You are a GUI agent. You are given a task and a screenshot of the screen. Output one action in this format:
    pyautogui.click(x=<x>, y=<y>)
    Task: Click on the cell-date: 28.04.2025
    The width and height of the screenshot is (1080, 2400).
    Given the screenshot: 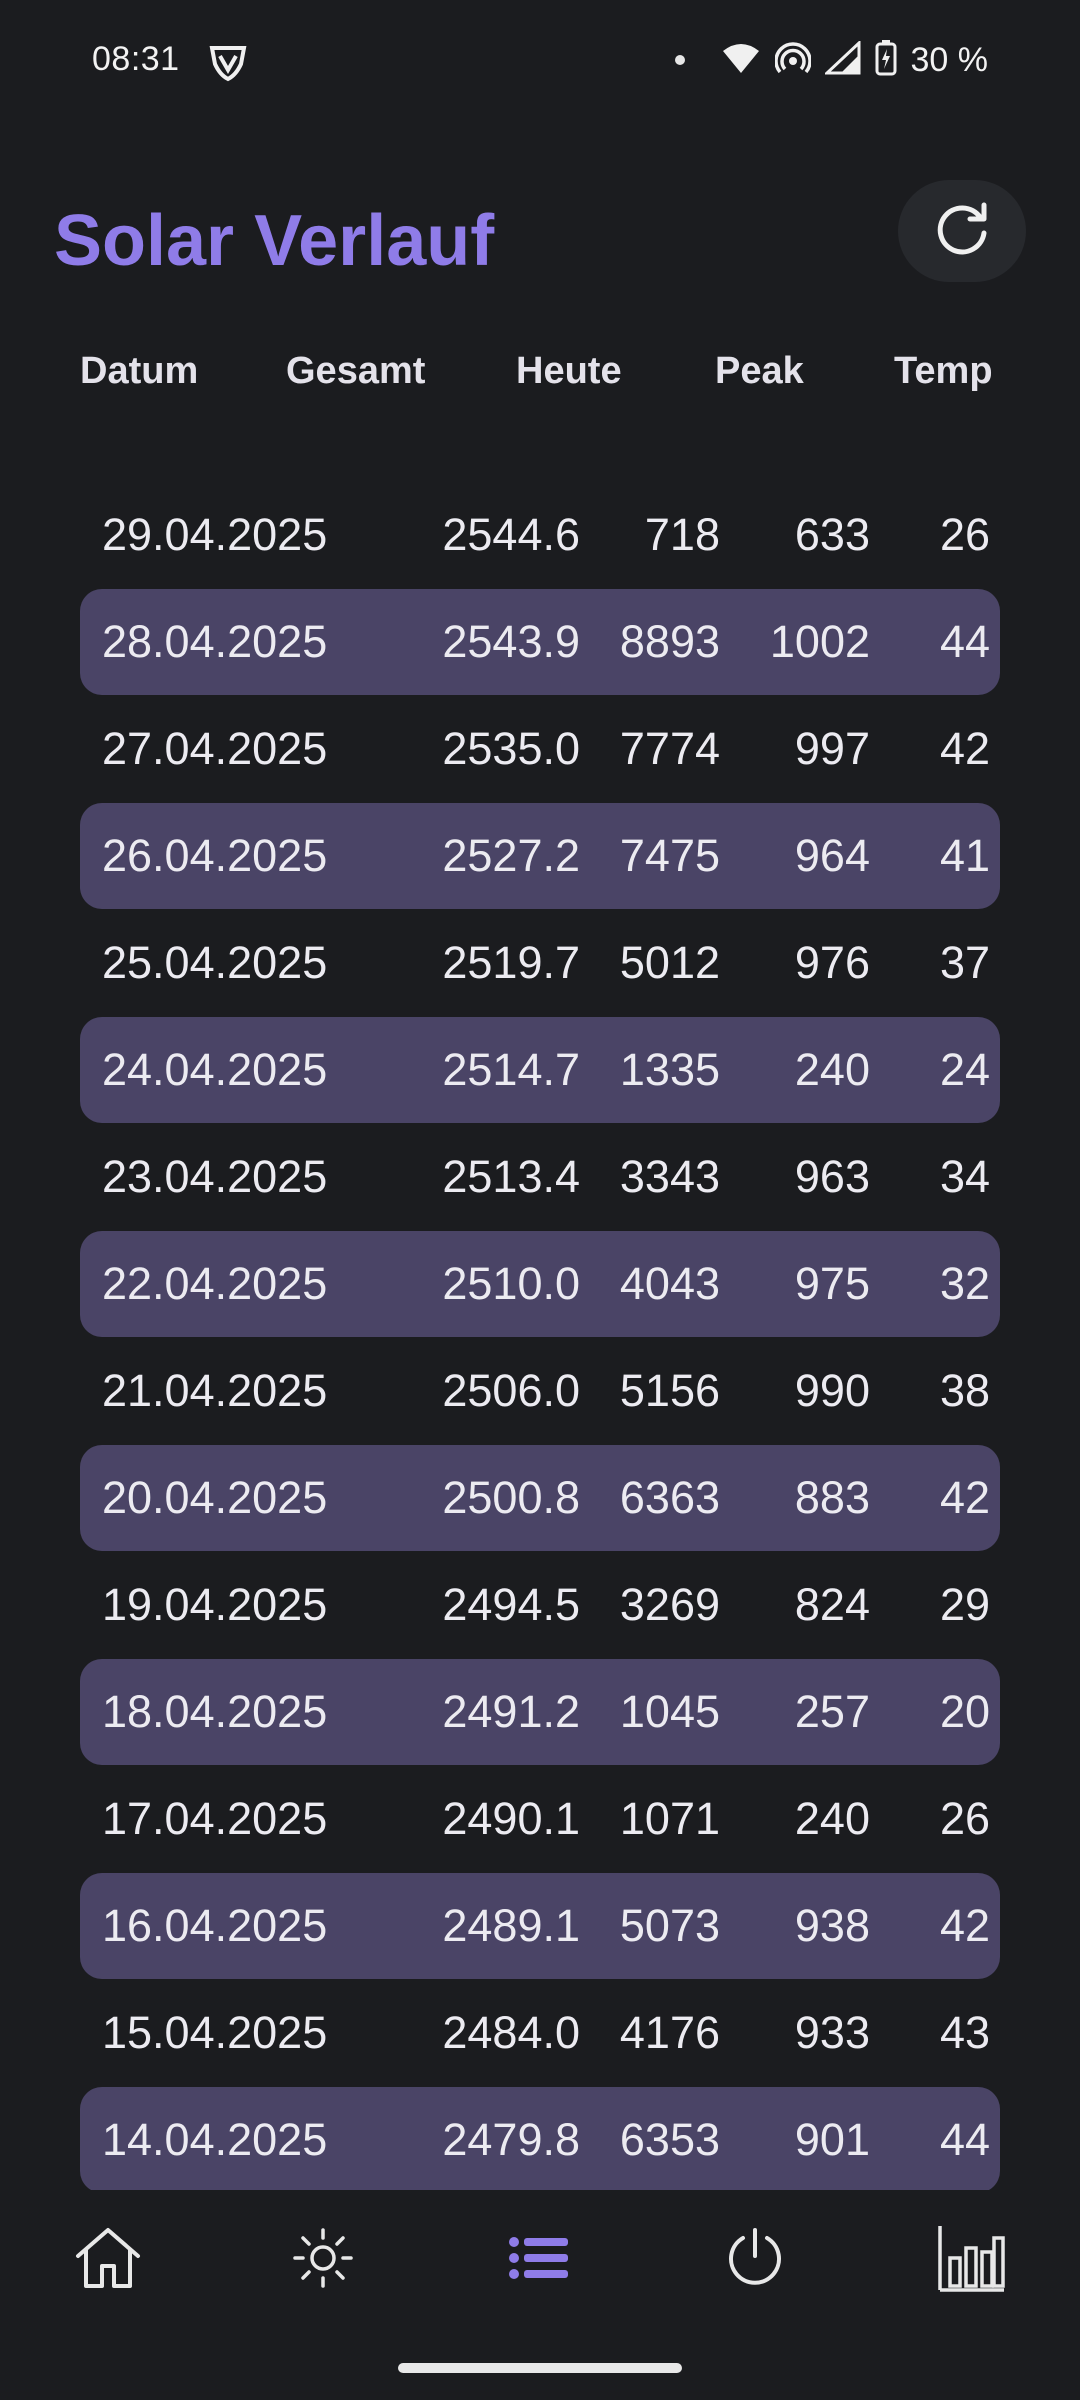 What is the action you would take?
    pyautogui.click(x=215, y=641)
    